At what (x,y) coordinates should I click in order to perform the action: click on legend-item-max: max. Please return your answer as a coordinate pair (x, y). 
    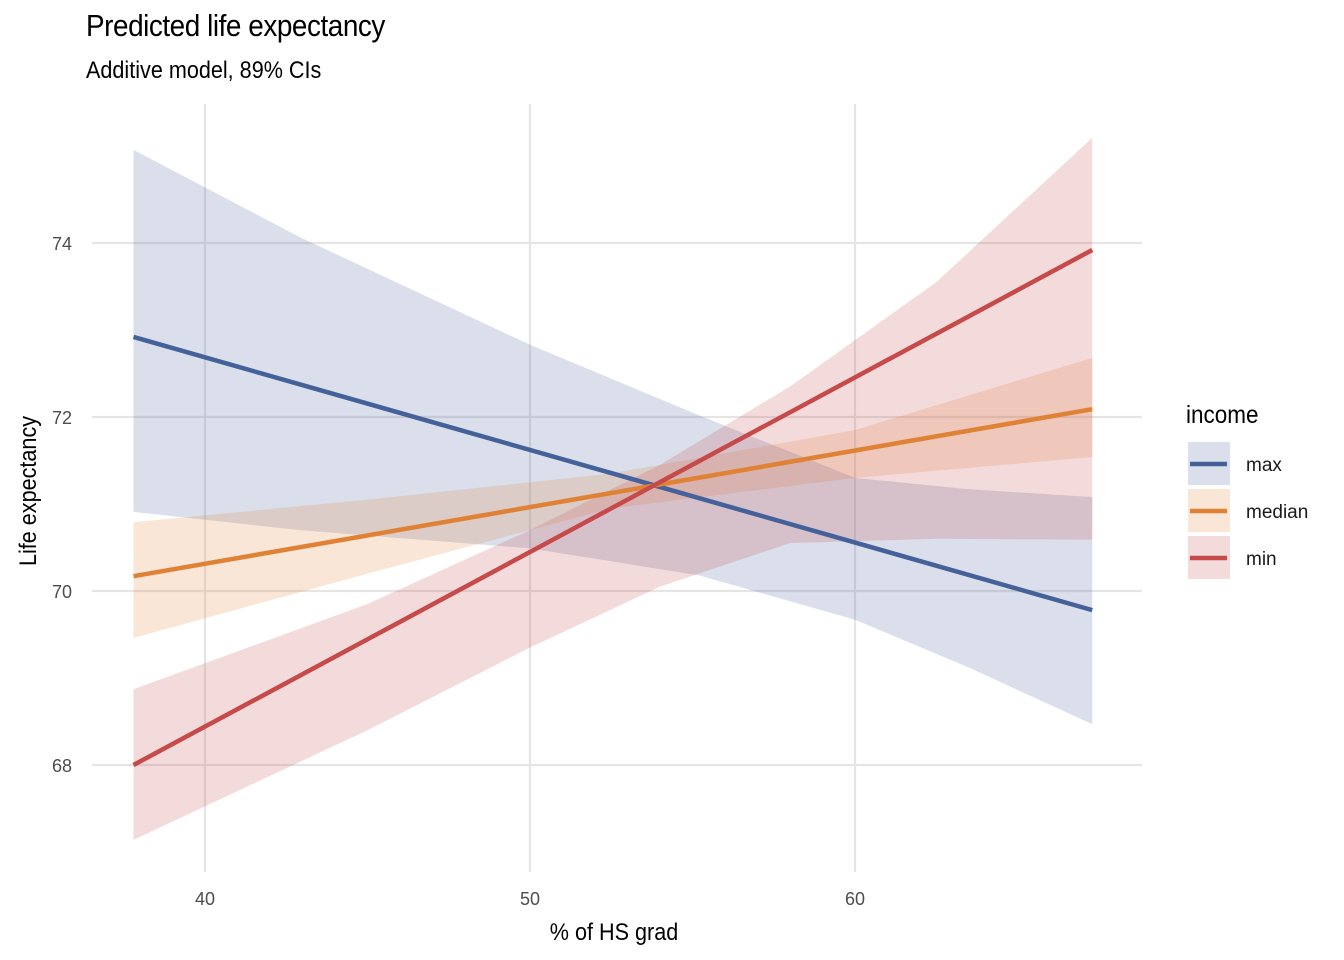
    Looking at the image, I should click on (1235, 463).